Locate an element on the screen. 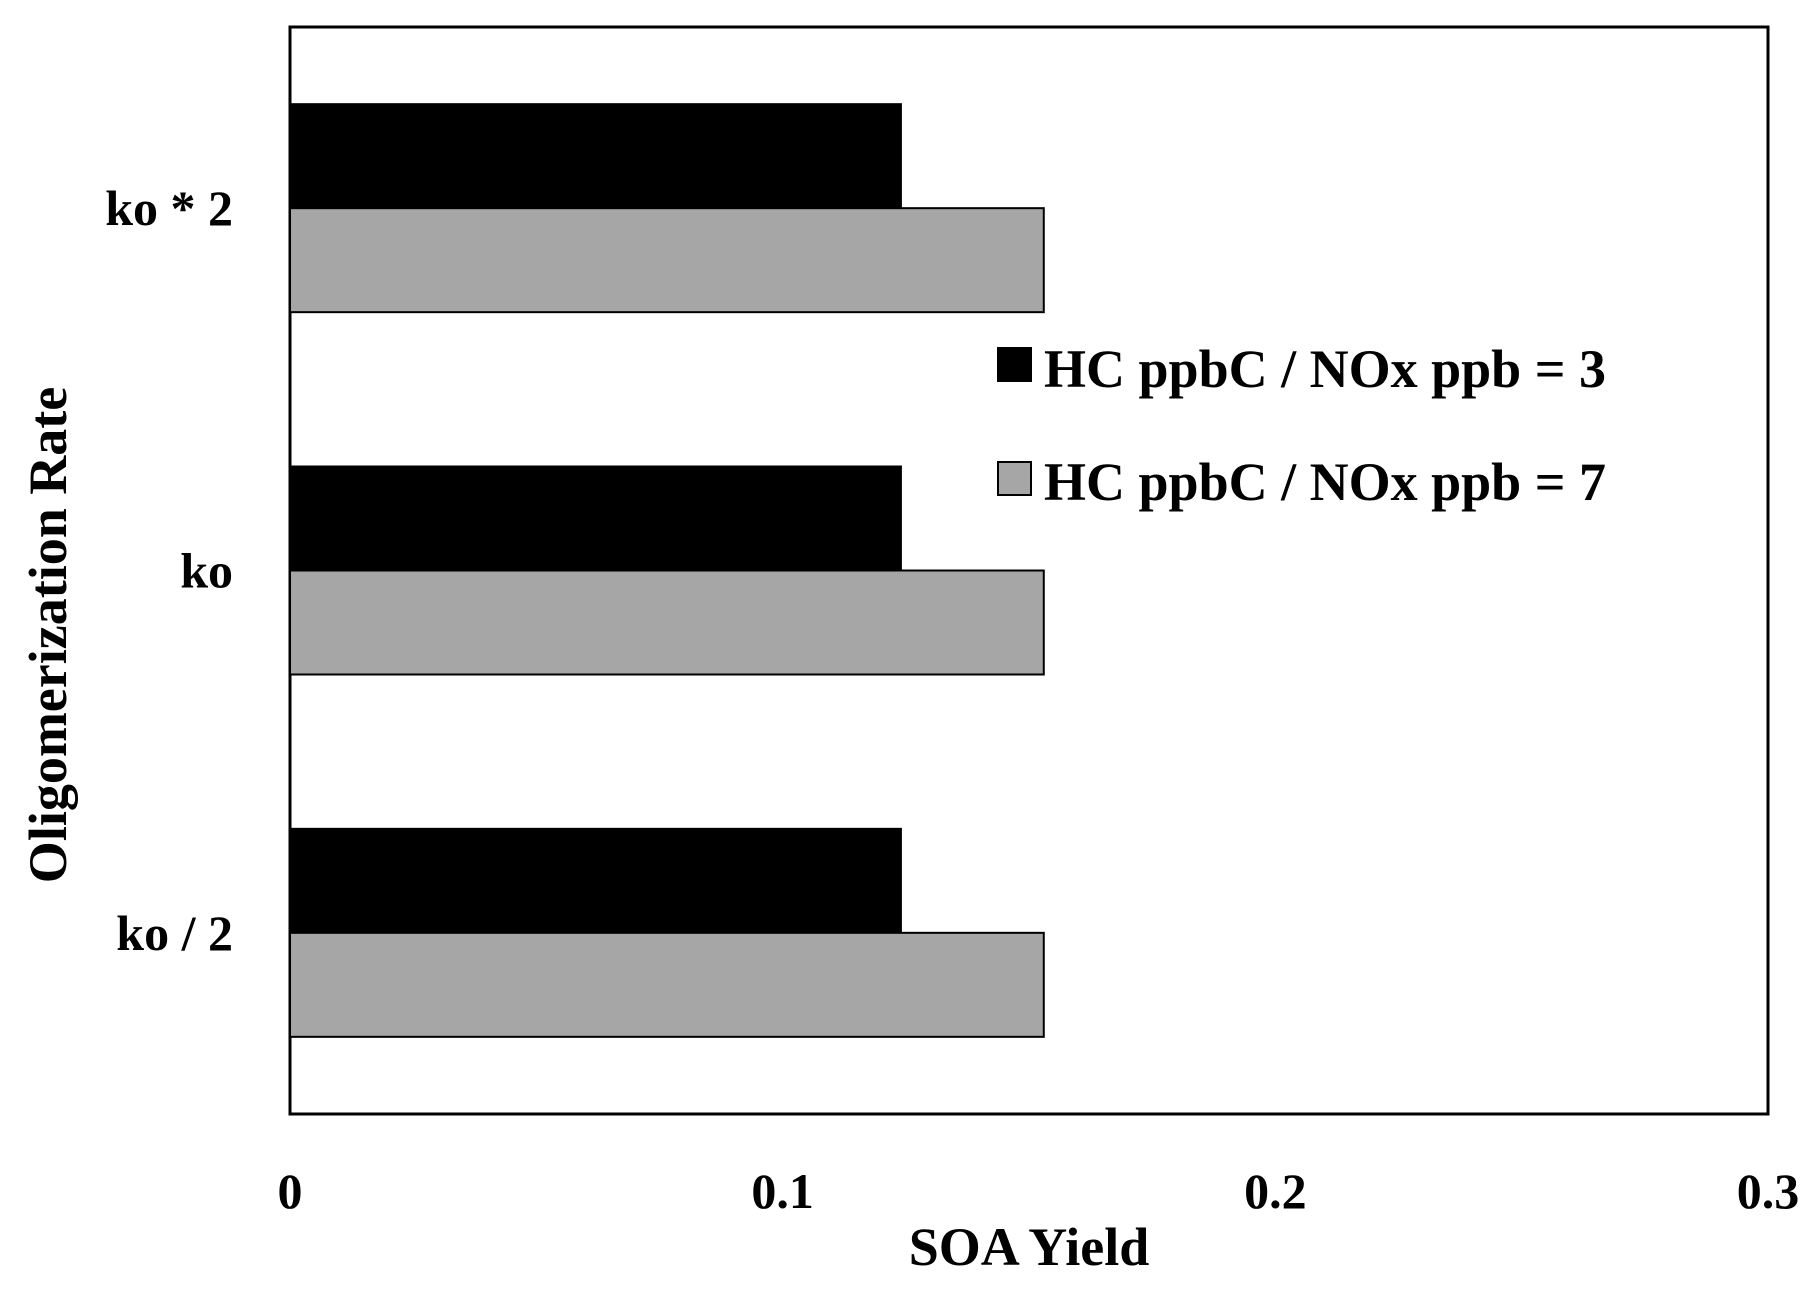  legend-label-series-2: HC ppbC / NOx ppb = 7 is located at coordinates (1325, 482).